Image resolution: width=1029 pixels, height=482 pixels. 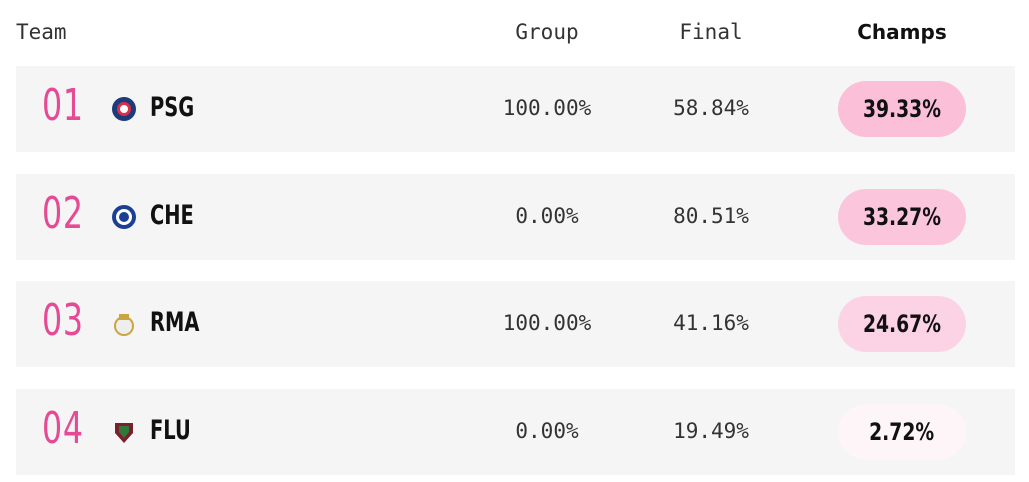 I want to click on header-final: Final, so click(x=711, y=32).